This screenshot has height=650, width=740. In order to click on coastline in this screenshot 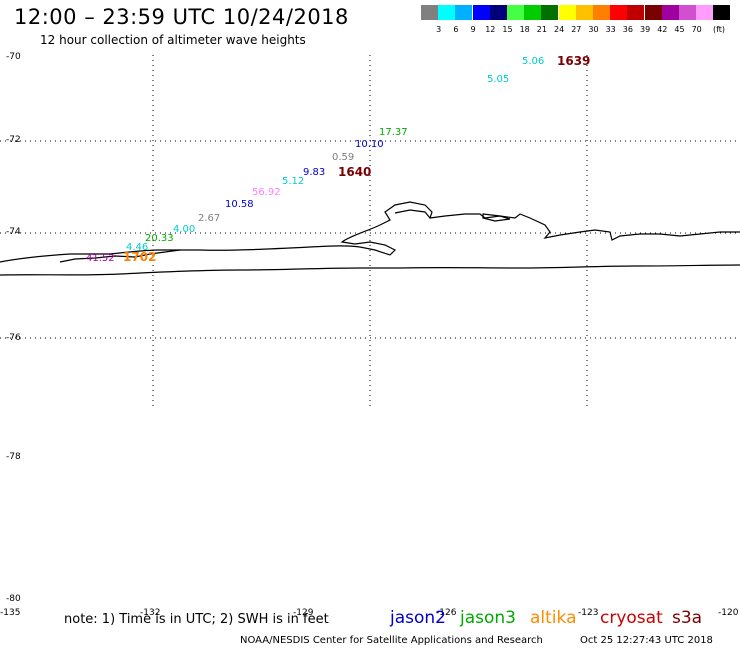, I will do `click(370, 238)`.